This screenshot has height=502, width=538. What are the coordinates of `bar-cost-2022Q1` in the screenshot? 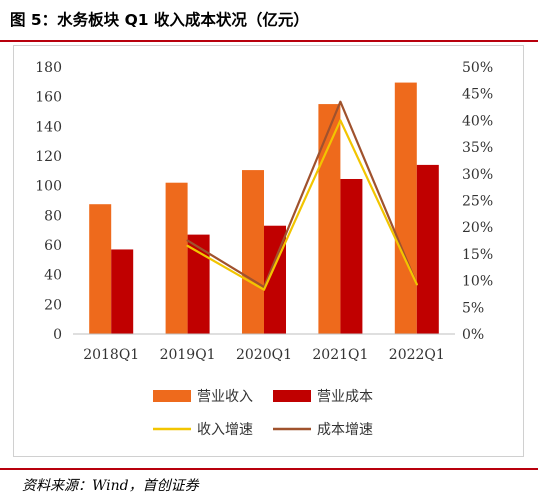 It's located at (427, 249).